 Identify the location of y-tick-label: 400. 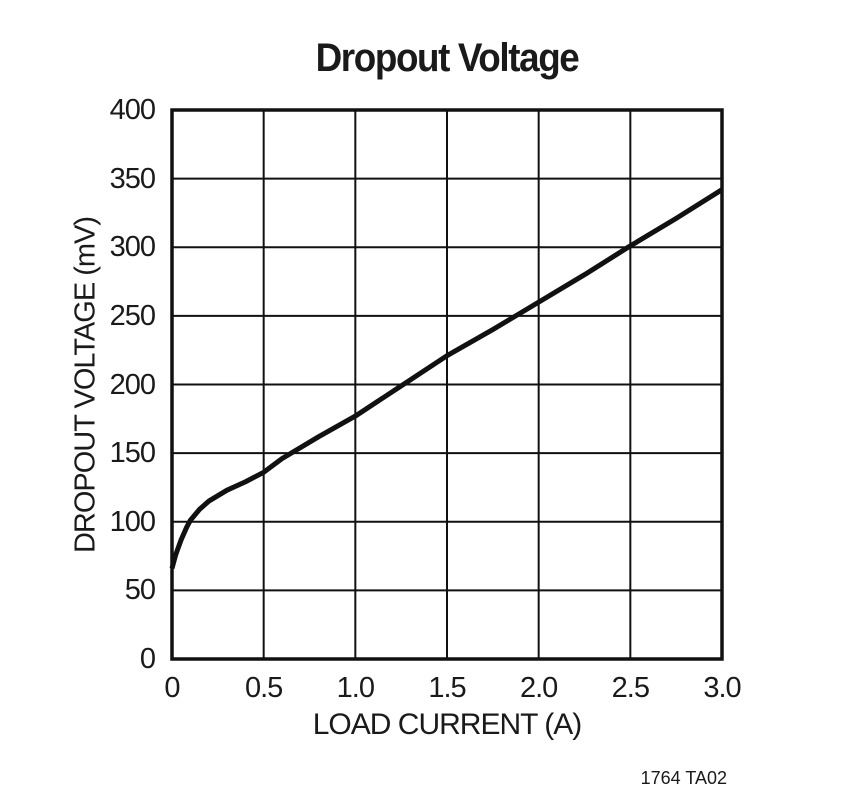
(132, 110).